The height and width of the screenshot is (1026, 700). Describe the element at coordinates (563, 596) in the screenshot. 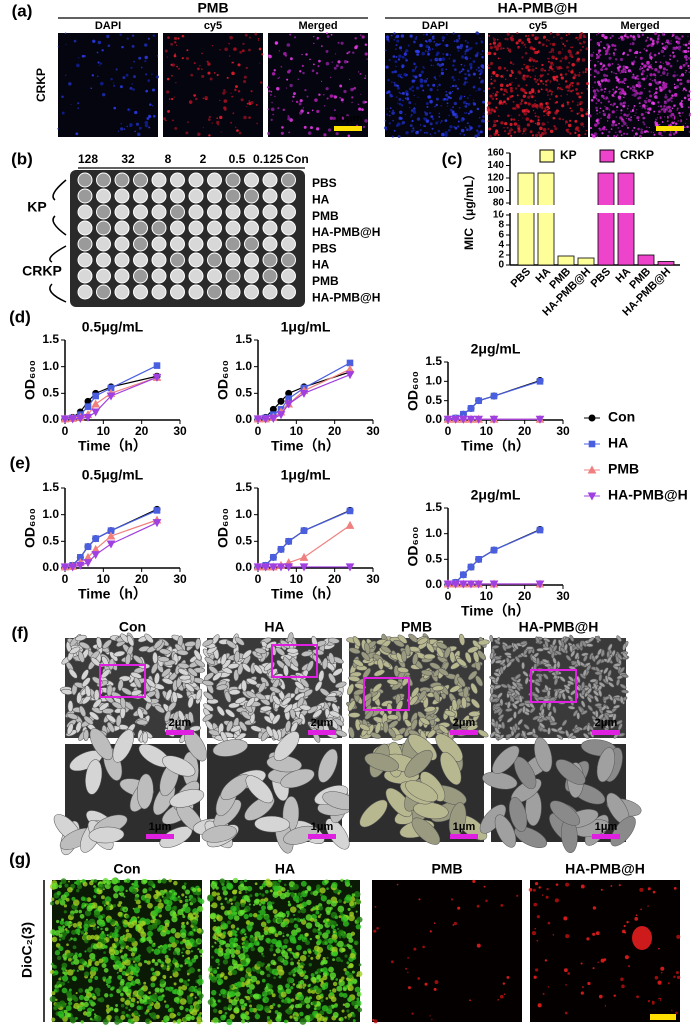

I see `x-tick-label: 30` at that location.